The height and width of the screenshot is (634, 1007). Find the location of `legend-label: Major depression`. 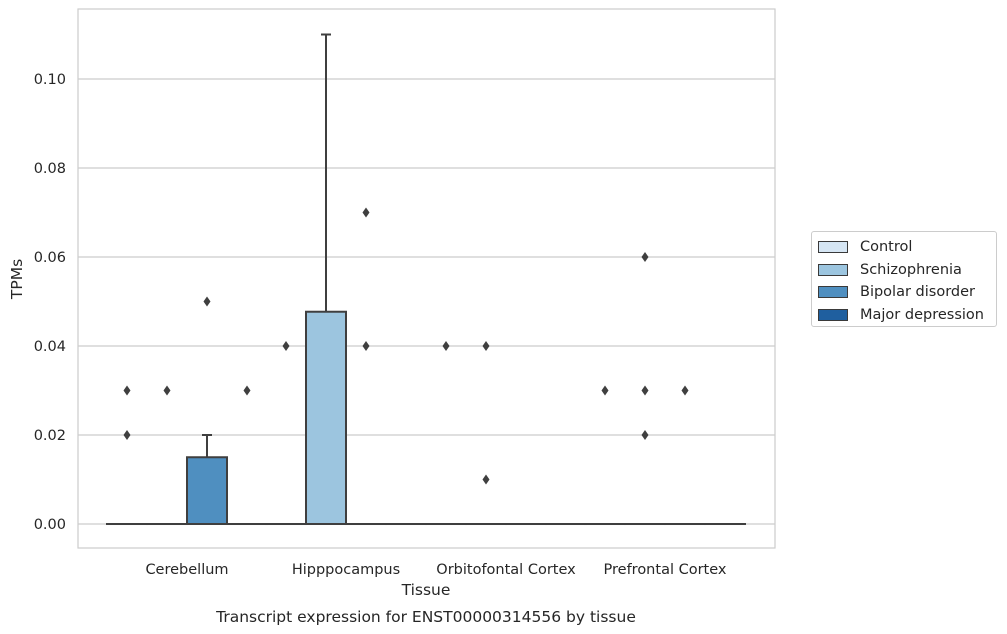

legend-label: Major depression is located at coordinates (922, 314).